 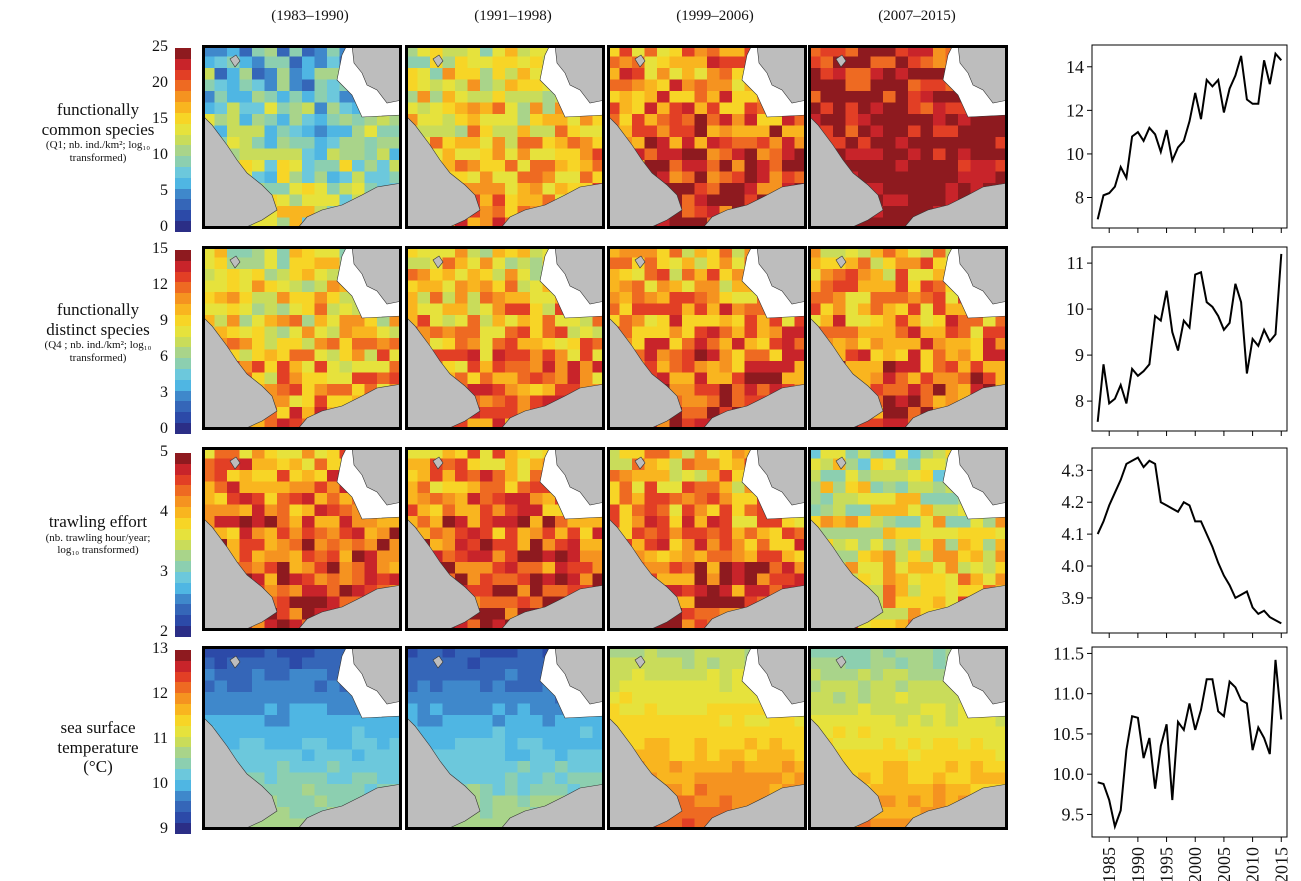 I want to click on colorbar-tick-label: 12, so click(x=160, y=693).